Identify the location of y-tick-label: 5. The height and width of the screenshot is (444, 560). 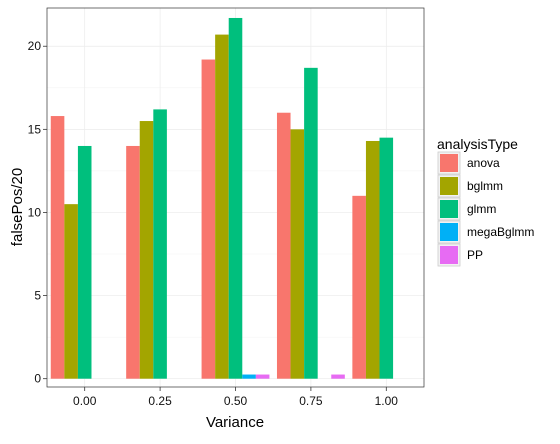
(37, 296).